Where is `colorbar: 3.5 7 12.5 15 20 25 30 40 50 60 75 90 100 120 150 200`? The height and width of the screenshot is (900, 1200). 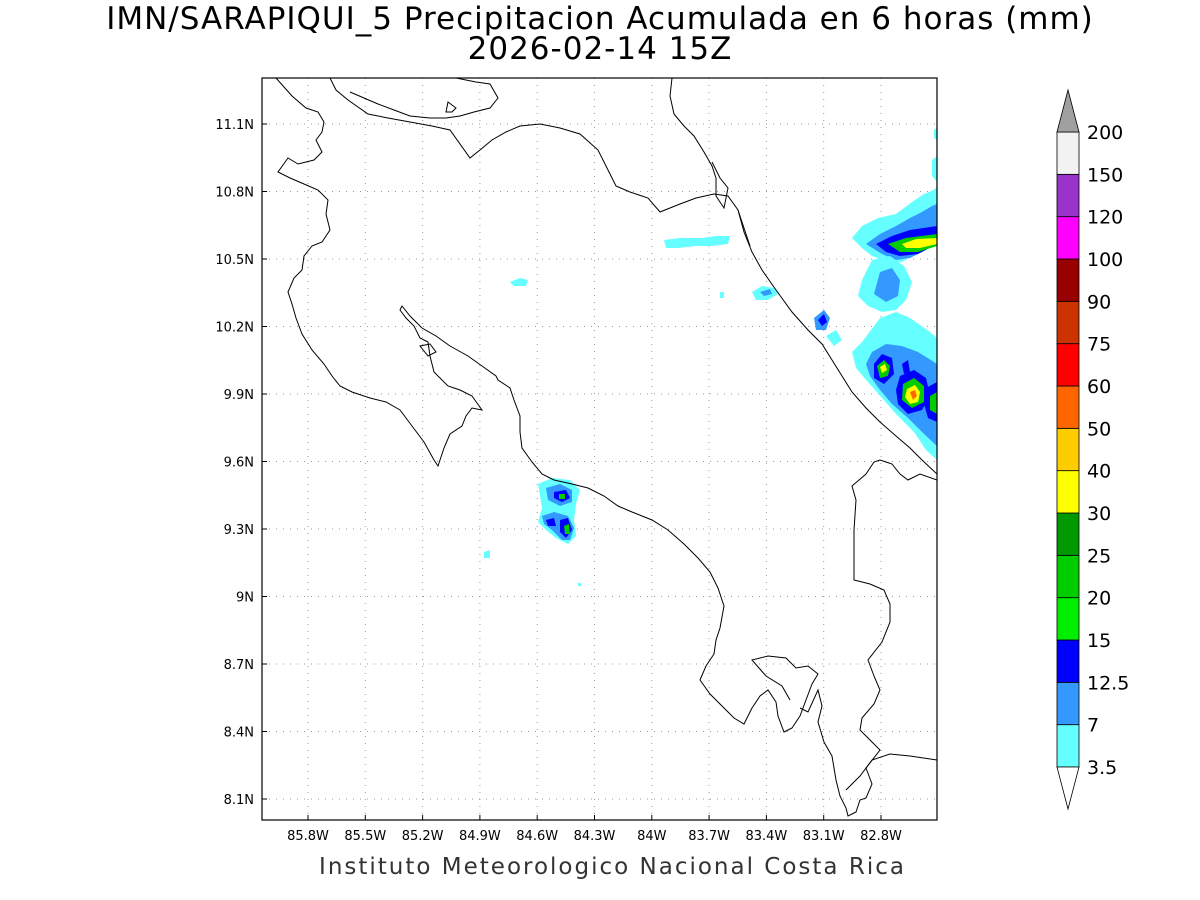
colorbar: 3.5 7 12.5 15 20 25 30 40 50 60 75 90 100 120 150 200 is located at coordinates (1092, 449).